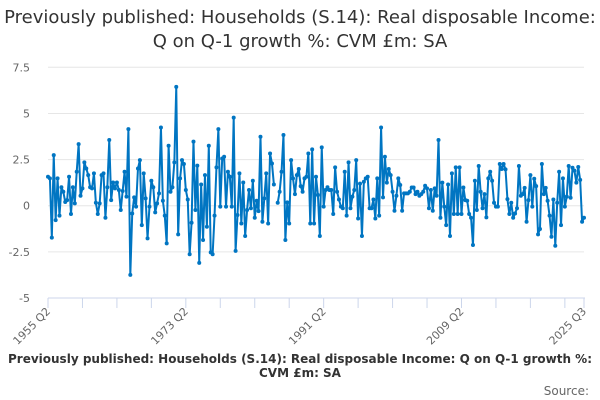 The height and width of the screenshot is (400, 600). What do you see at coordinates (24, 298) in the screenshot?
I see `y-tick-label: -5` at bounding box center [24, 298].